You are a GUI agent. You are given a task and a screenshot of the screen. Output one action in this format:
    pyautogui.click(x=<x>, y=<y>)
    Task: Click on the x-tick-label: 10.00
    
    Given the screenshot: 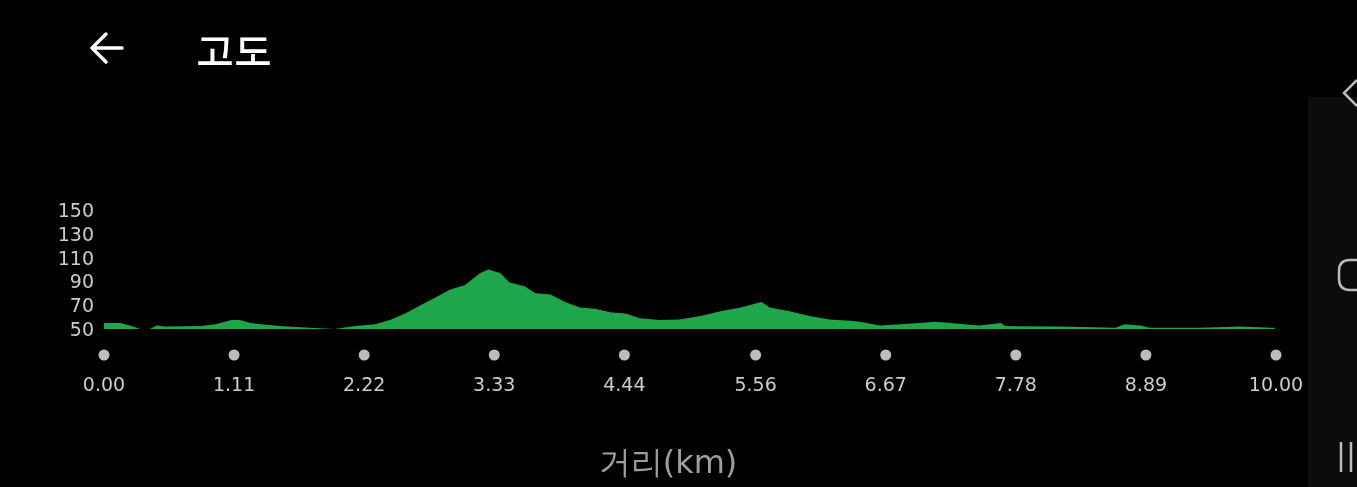 What is the action you would take?
    pyautogui.click(x=1276, y=384)
    